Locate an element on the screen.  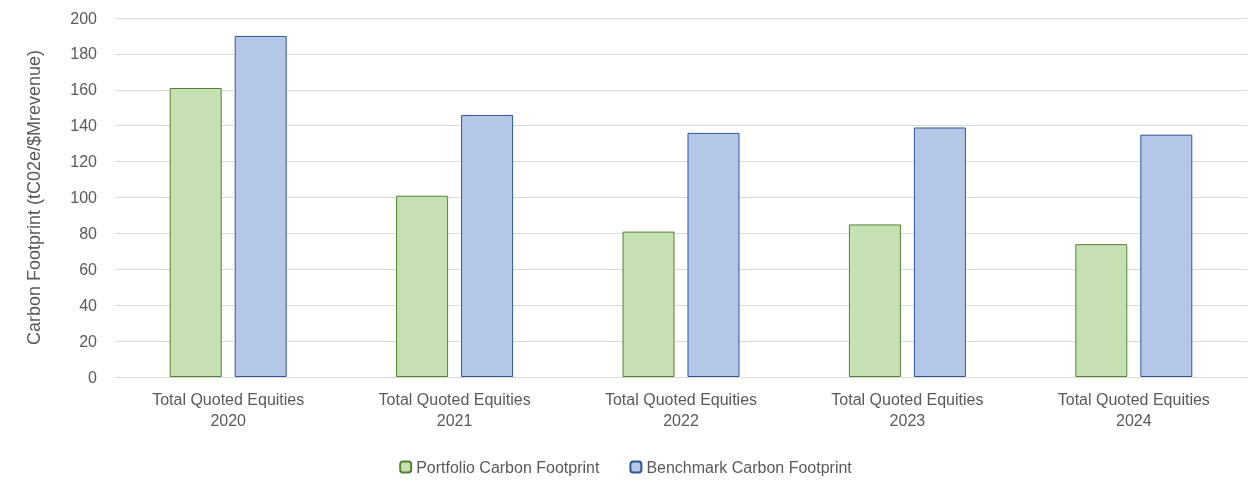
x-tick-label: Total Quoted Equities 2023 is located at coordinates (907, 410).